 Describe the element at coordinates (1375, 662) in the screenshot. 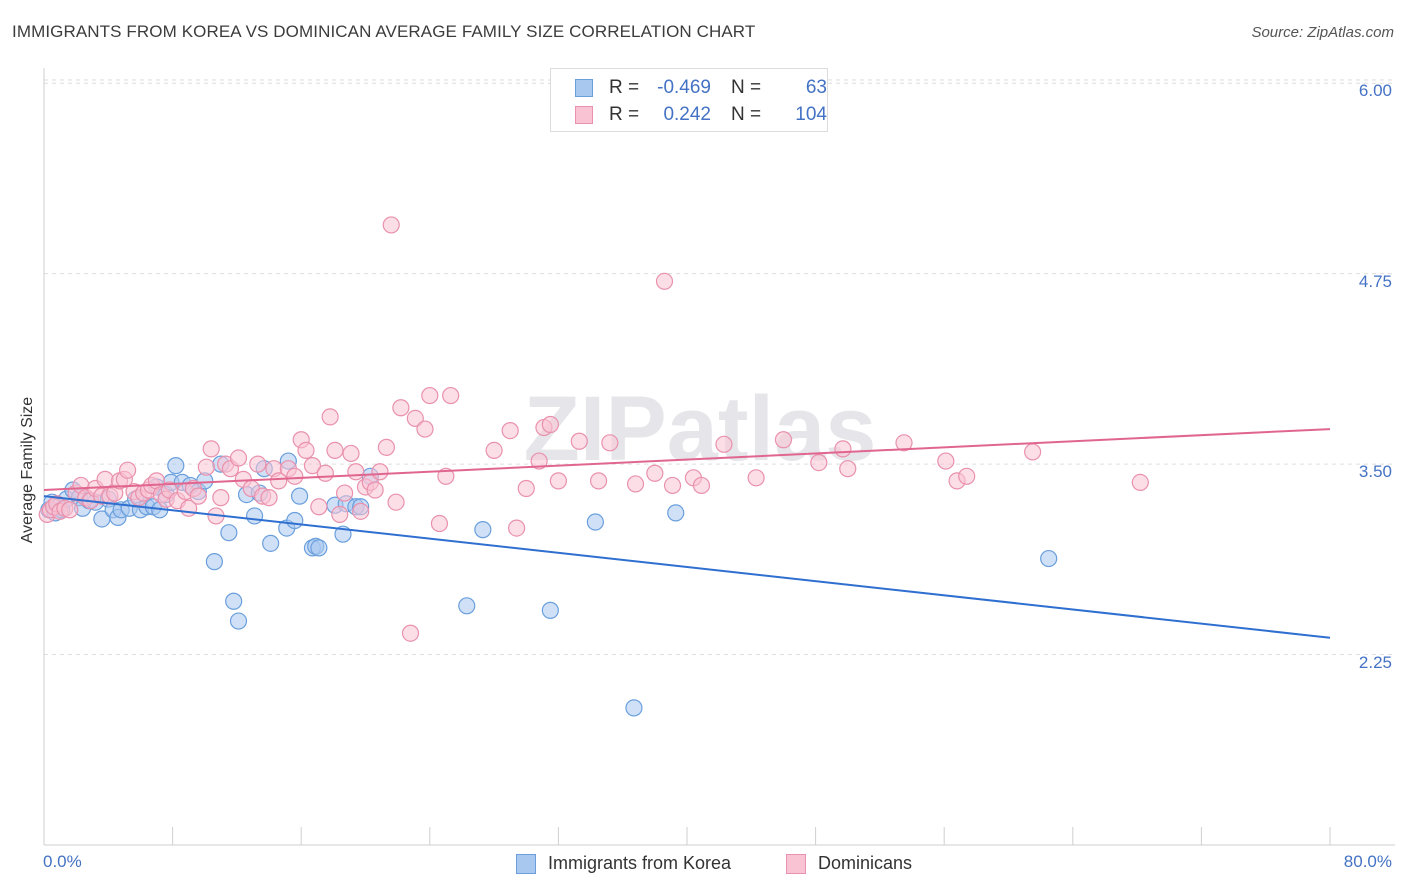

I see `y-tick-label: 2.25` at that location.